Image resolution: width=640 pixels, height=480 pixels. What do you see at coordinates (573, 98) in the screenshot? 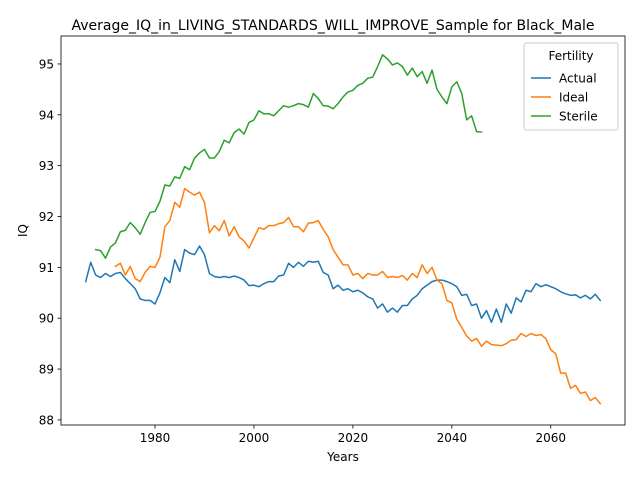
I see `legend-label-ideal: Ideal` at bounding box center [573, 98].